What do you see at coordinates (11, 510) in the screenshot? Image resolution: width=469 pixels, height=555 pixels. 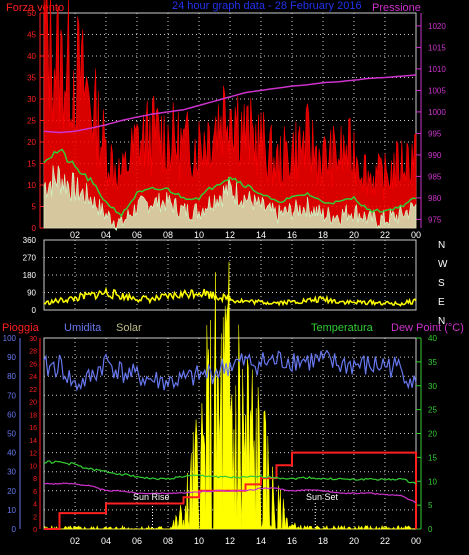 I see `humidity-y-tick-label: 10` at bounding box center [11, 510].